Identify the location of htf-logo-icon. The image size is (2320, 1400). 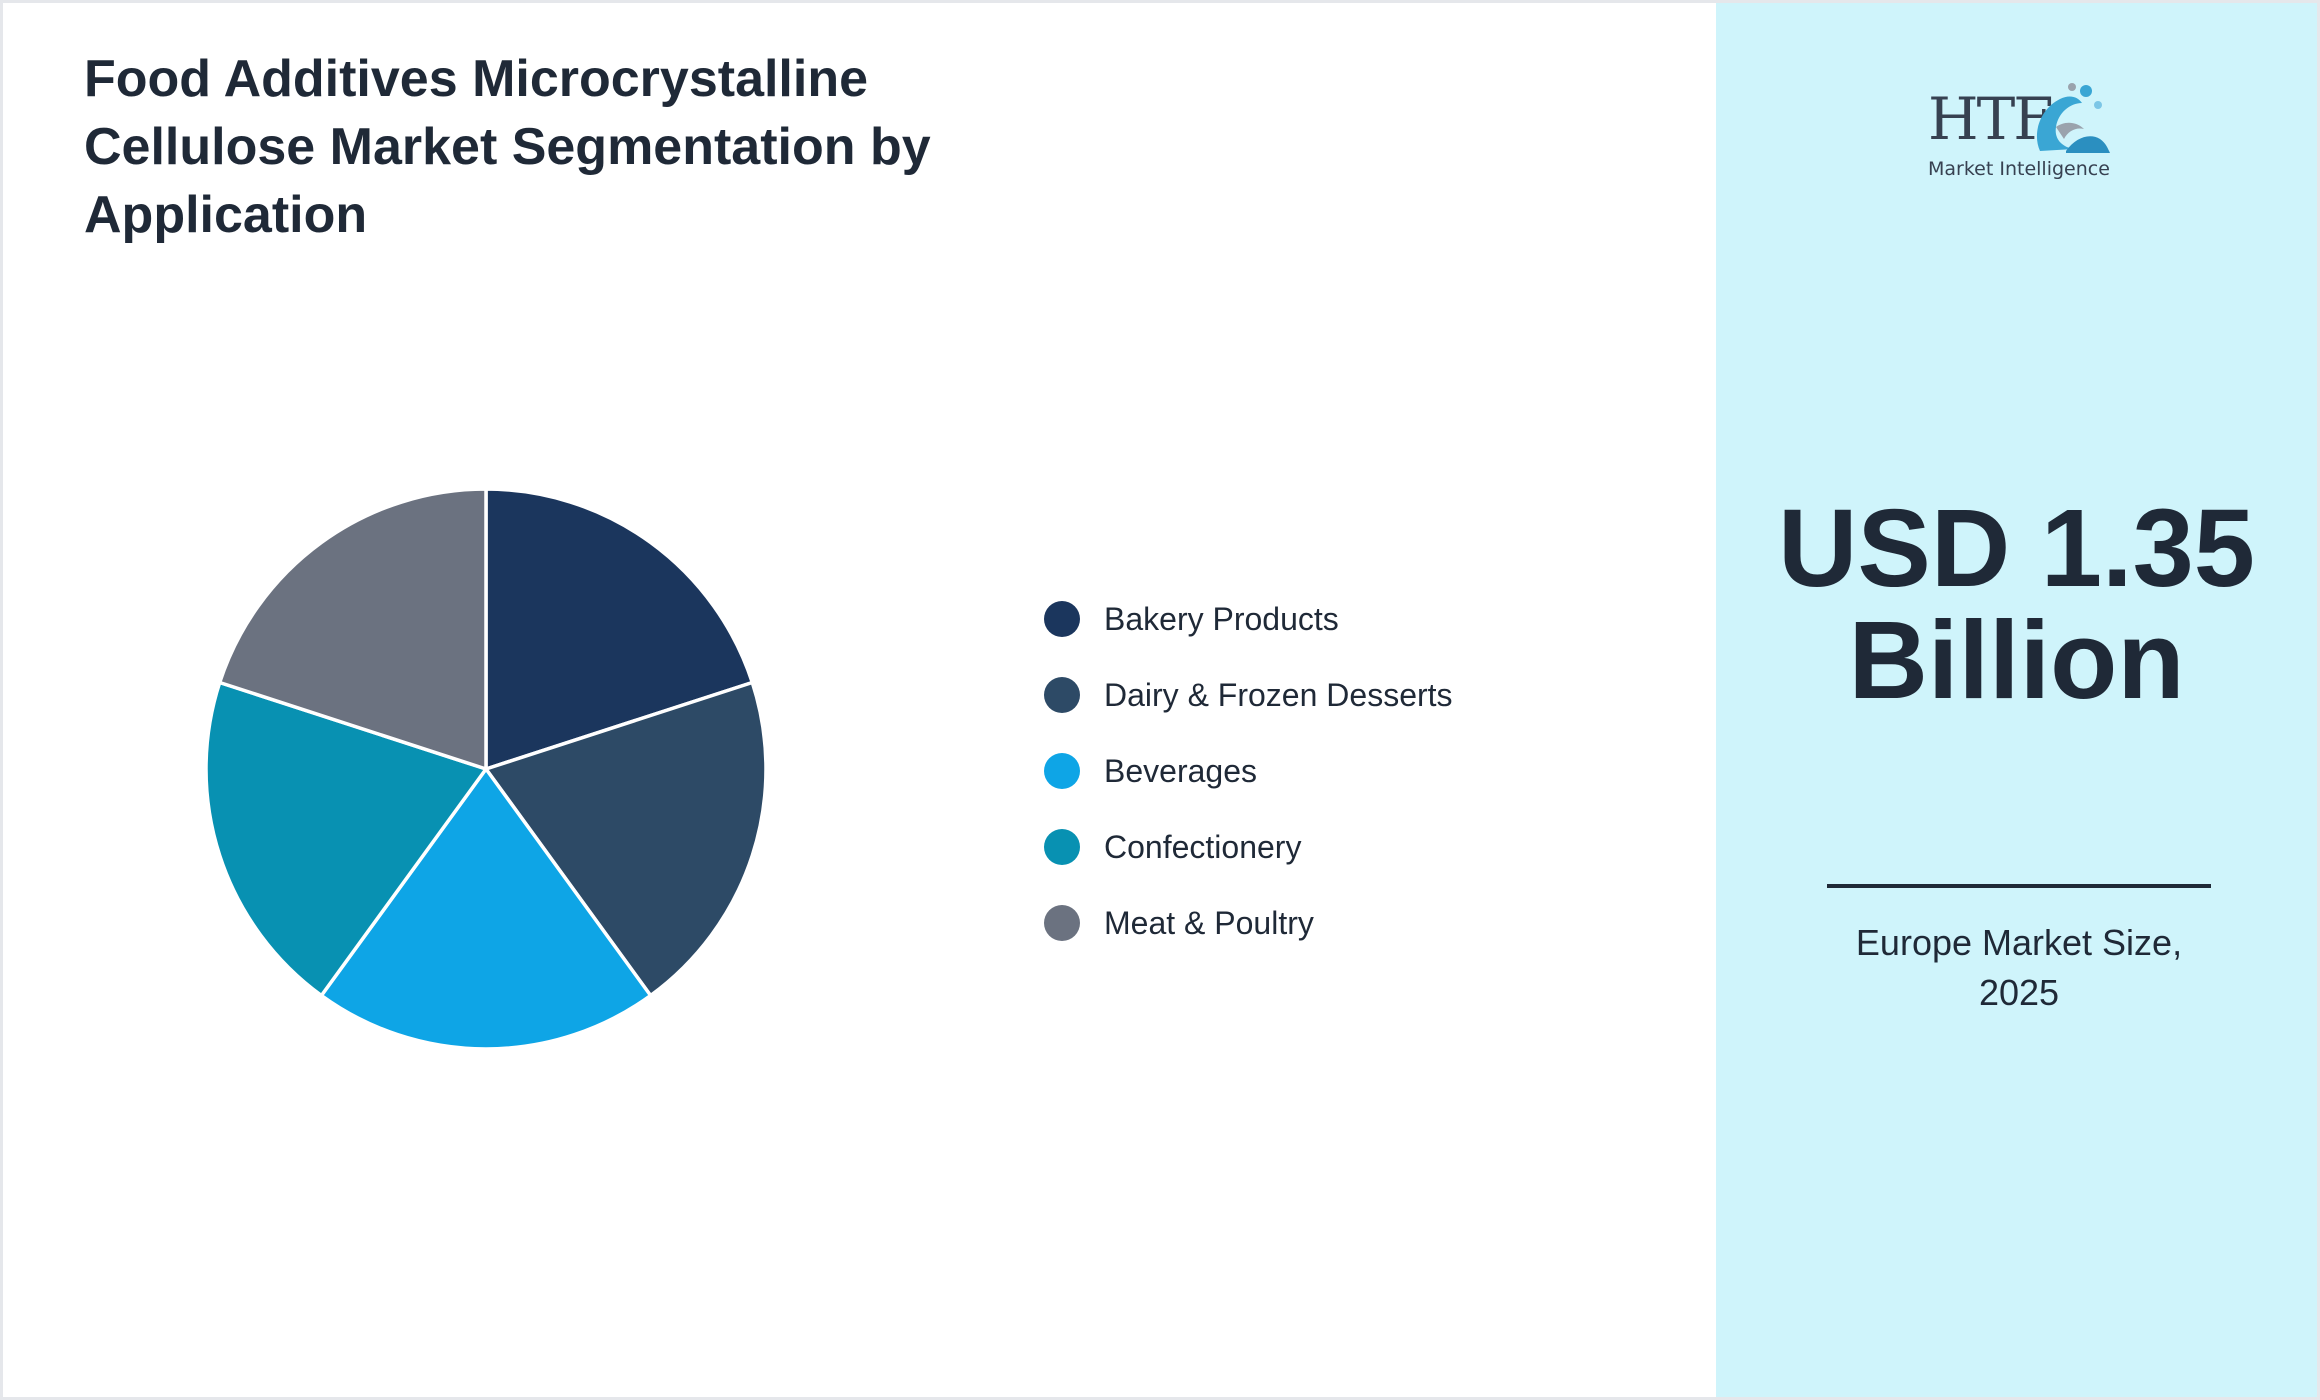
(2073, 118).